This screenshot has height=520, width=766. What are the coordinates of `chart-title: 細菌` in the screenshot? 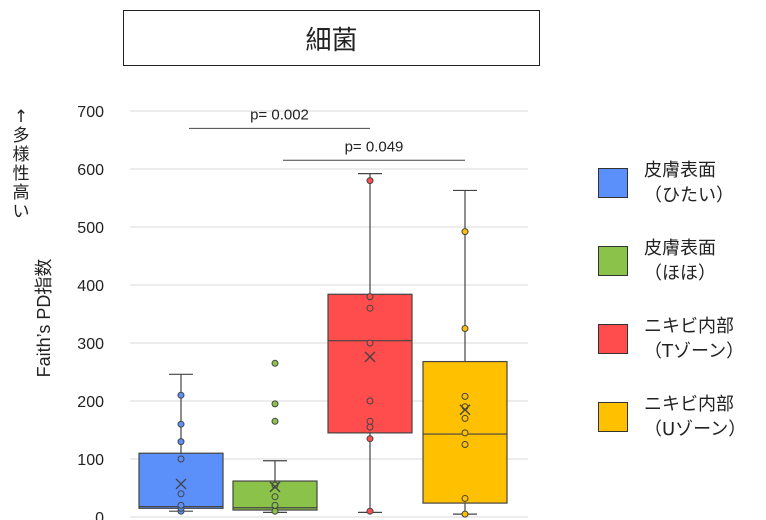 It's located at (331, 38).